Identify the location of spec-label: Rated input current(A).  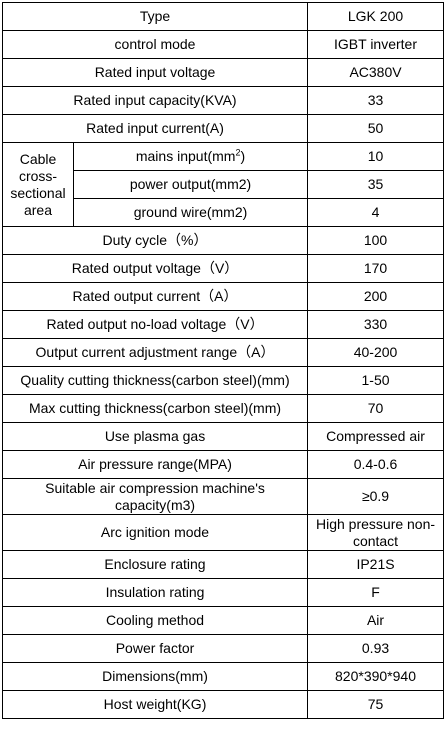
(155, 128).